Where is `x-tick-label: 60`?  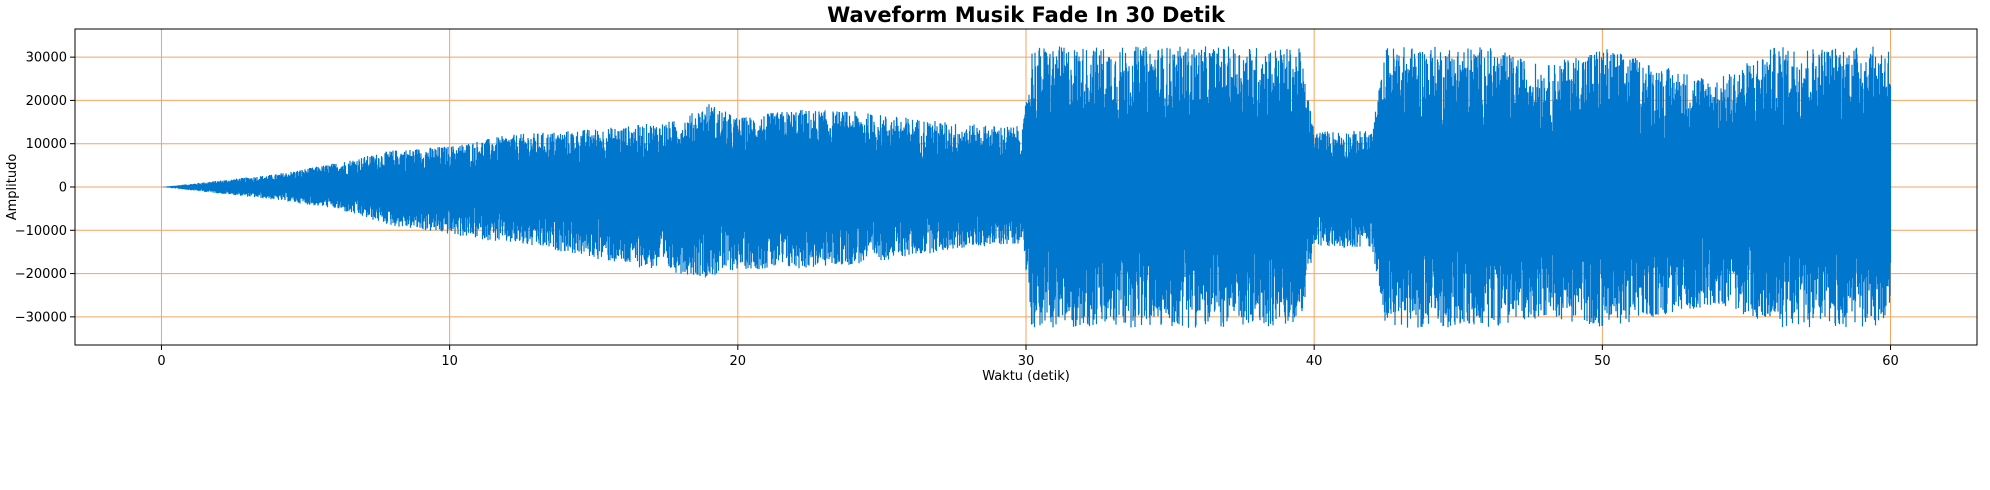 x-tick-label: 60 is located at coordinates (1890, 361).